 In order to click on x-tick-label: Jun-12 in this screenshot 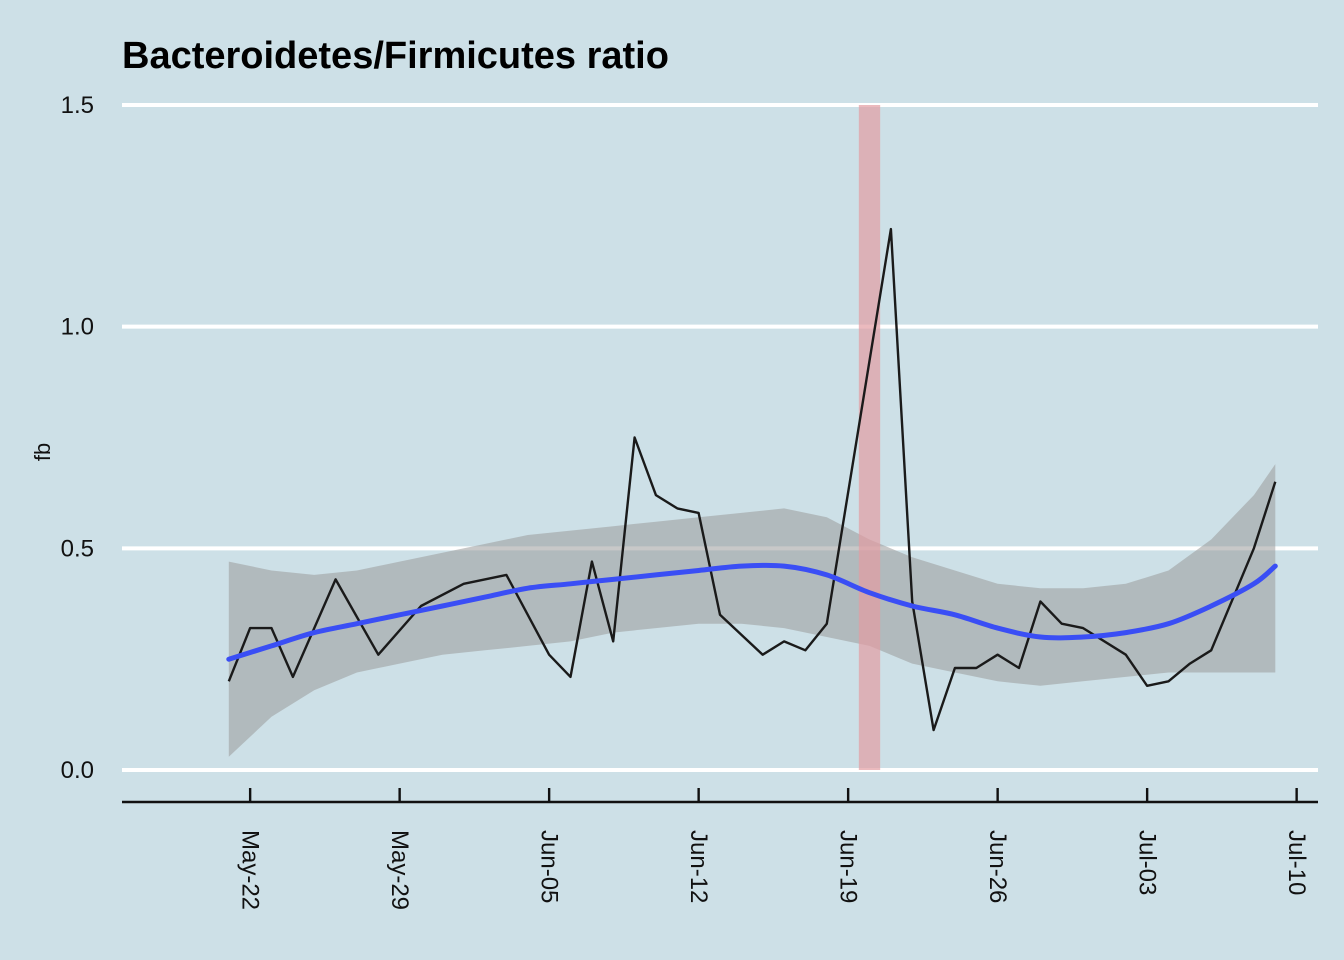, I will do `click(698, 866)`.